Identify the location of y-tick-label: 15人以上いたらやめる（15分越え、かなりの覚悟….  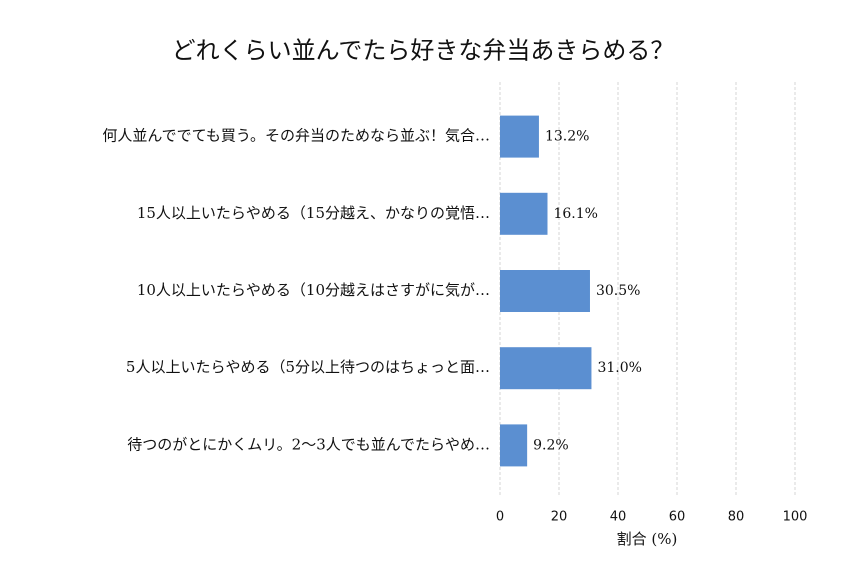
(313, 213).